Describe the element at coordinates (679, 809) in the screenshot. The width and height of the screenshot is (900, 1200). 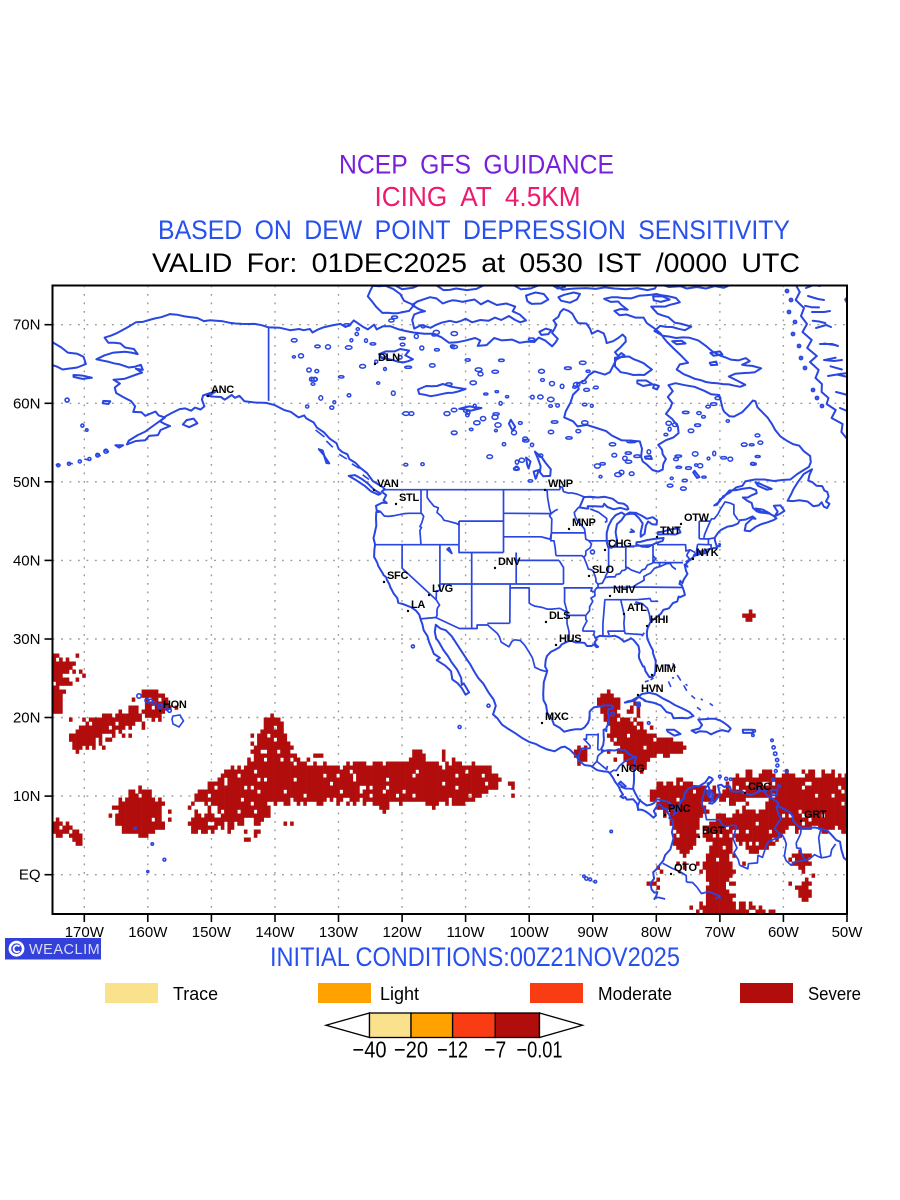
I see `svg-text: PNC` at that location.